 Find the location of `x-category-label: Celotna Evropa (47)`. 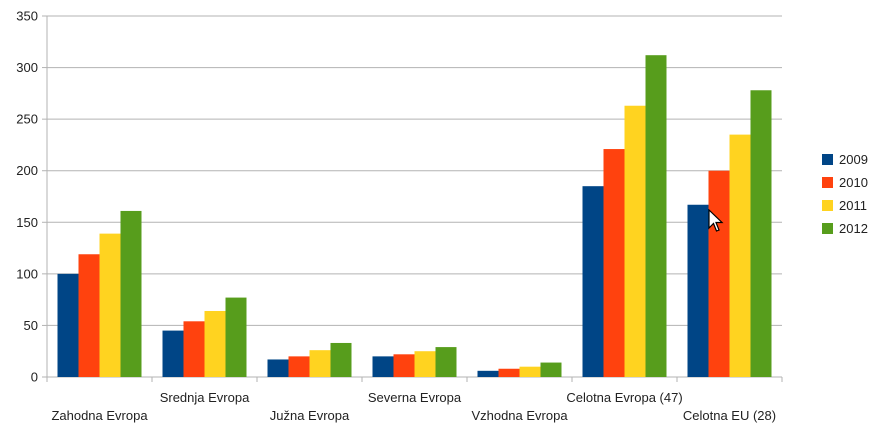

x-category-label: Celotna Evropa (47) is located at coordinates (624, 397).